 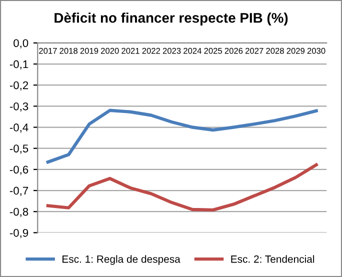 What do you see at coordinates (255, 51) in the screenshot?
I see `x-tick-label: 2027` at bounding box center [255, 51].